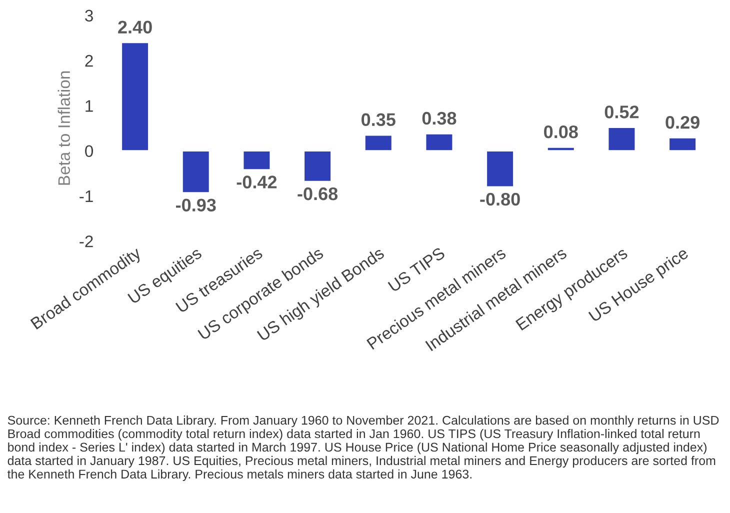  Describe the element at coordinates (256, 182) in the screenshot. I see `data-label: -0.42` at that location.